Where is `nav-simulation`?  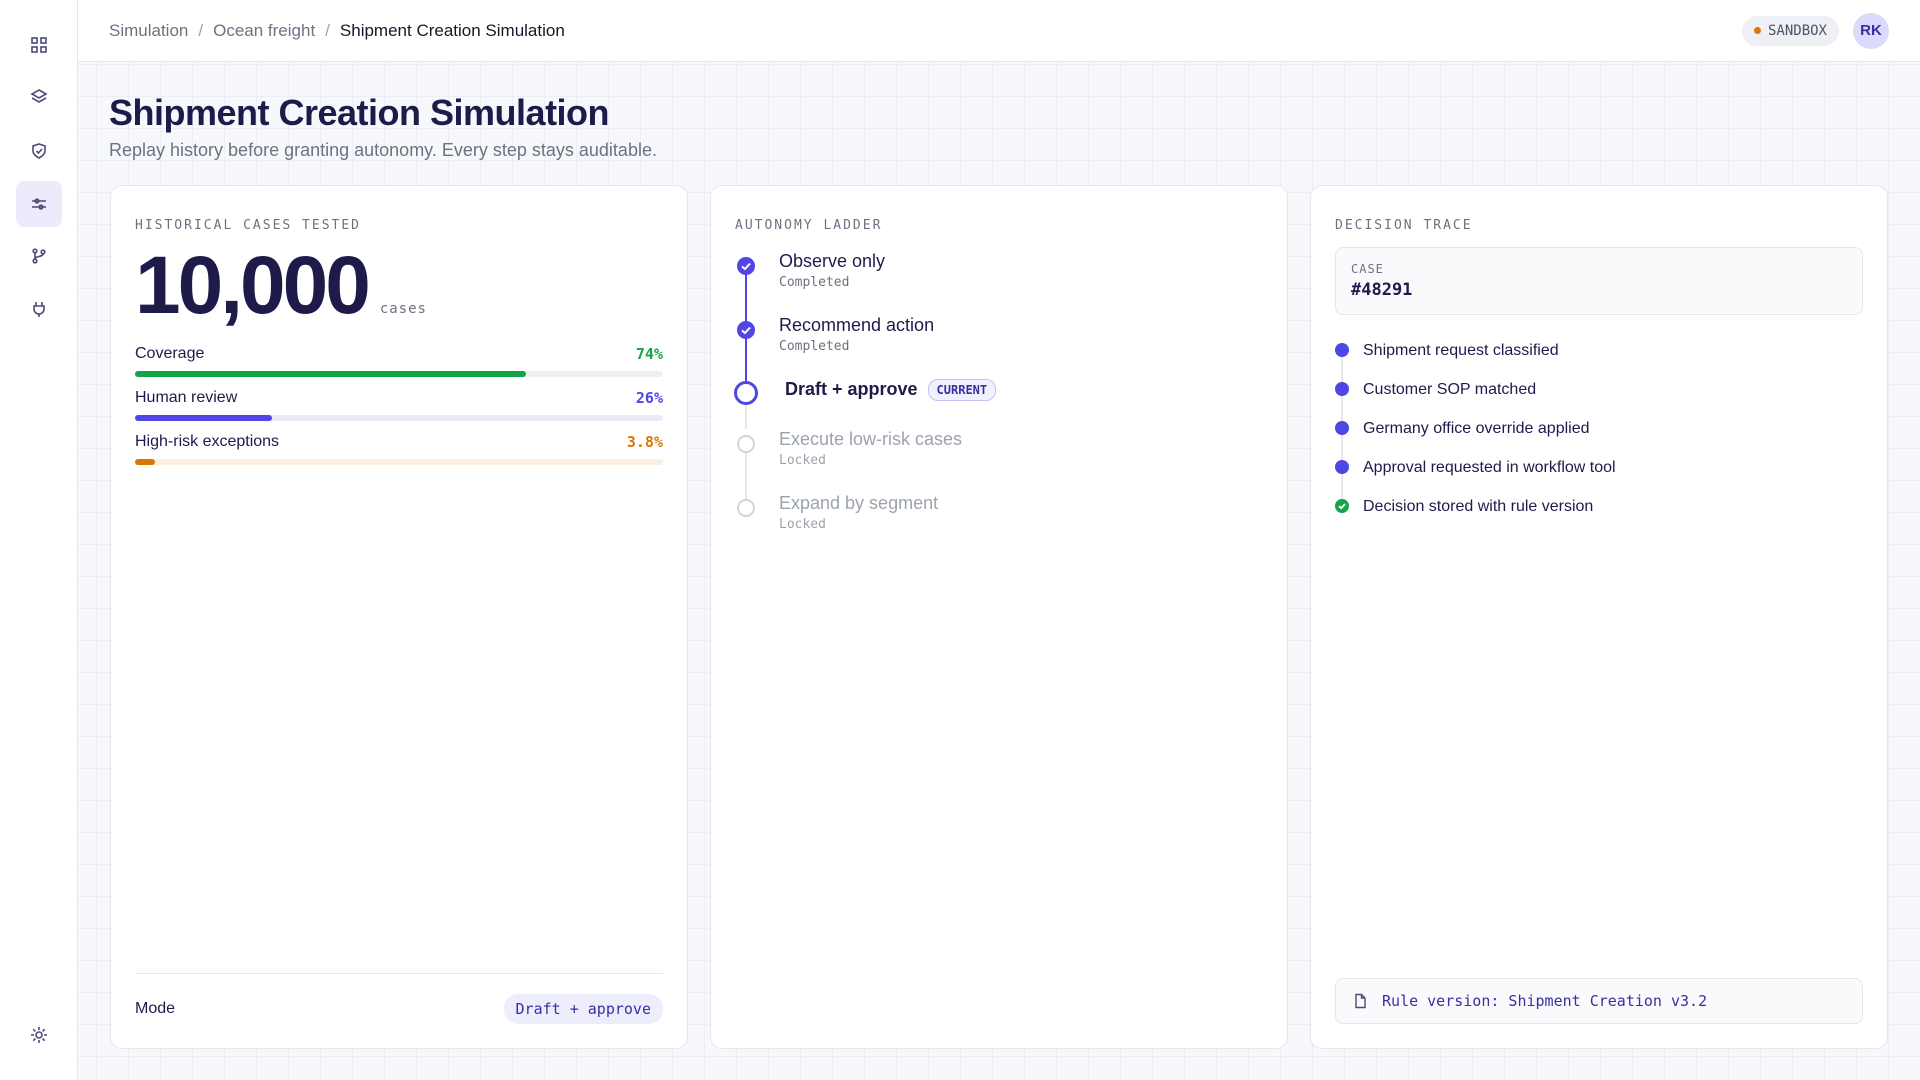 nav-simulation is located at coordinates (39, 204).